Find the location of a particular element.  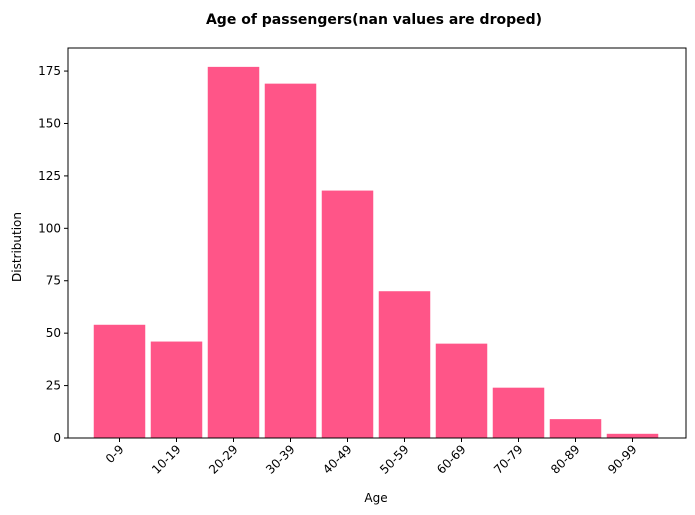

x-axis-label: Age is located at coordinates (375, 498).